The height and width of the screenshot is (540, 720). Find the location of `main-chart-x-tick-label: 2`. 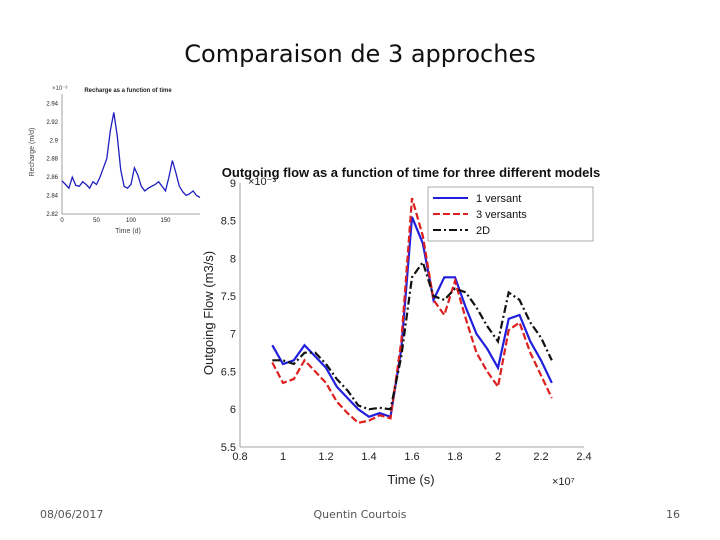

main-chart-x-tick-label: 2 is located at coordinates (498, 457).